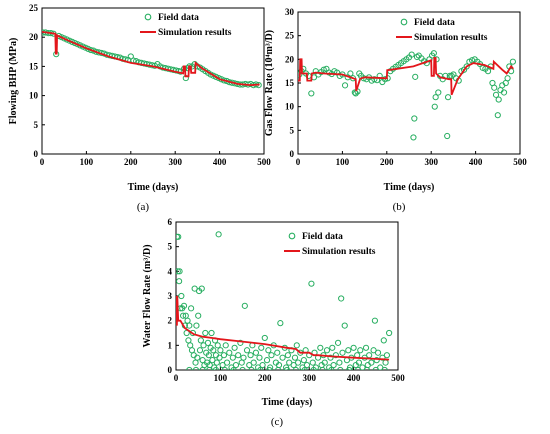  Describe the element at coordinates (170, 296) in the screenshot. I see `y-tick-label: 3` at that location.